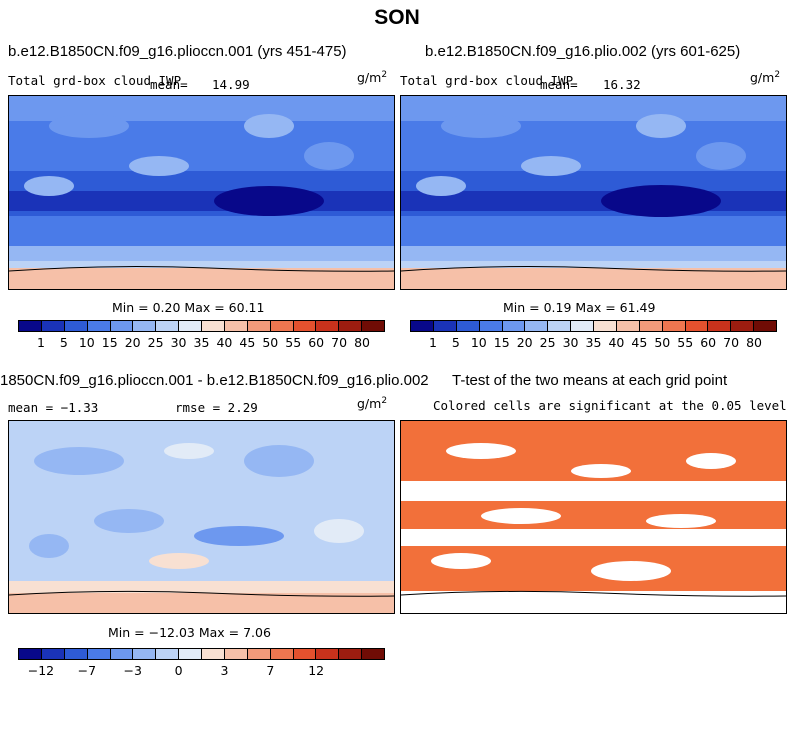  I want to click on panel3-units: g/m2, so click(372, 404).